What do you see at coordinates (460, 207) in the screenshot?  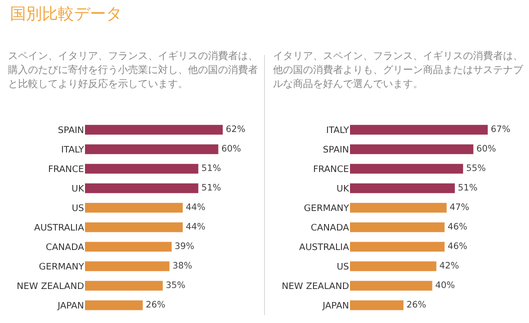 I see `data-label: 47%` at bounding box center [460, 207].